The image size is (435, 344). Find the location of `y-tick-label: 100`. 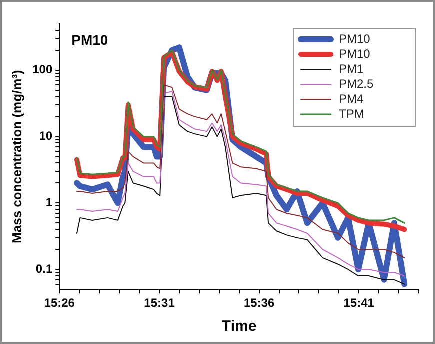

y-tick-label: 100 is located at coordinates (42, 69).